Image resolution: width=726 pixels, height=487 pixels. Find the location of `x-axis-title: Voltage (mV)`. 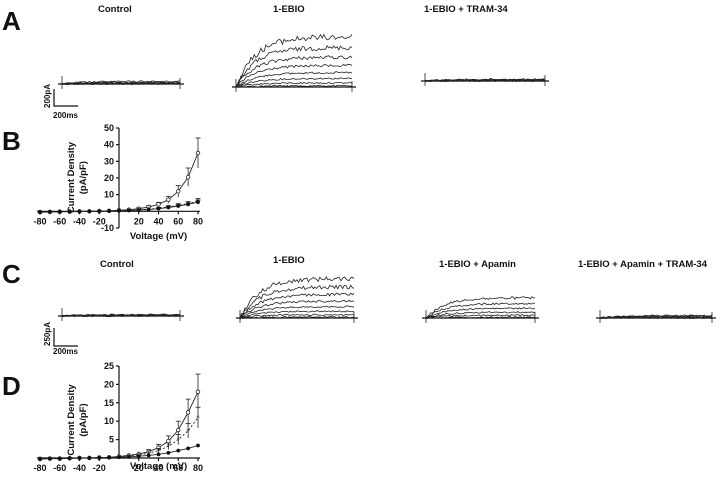

x-axis-title: Voltage (mV) is located at coordinates (158, 236).